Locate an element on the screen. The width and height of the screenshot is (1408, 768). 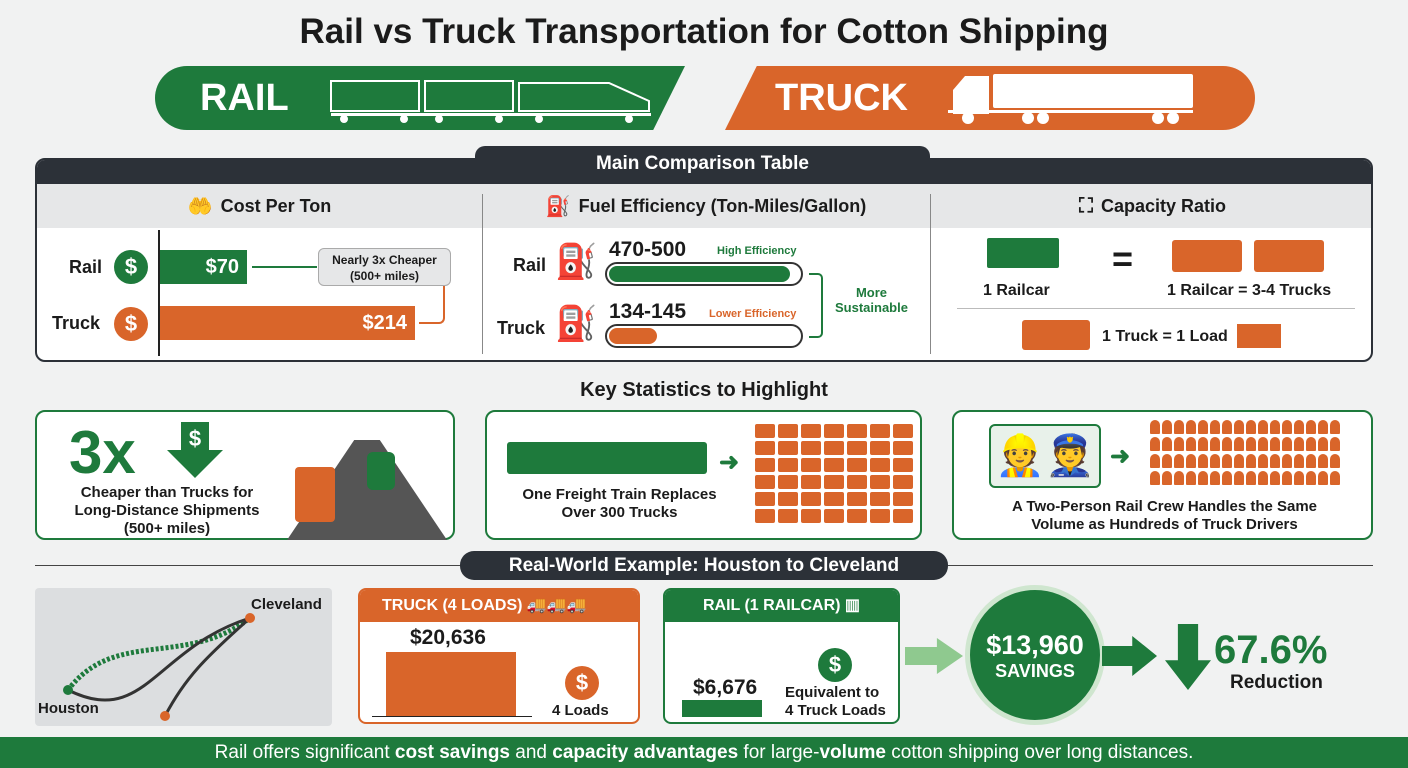
box-icon is located at coordinates (1259, 336).